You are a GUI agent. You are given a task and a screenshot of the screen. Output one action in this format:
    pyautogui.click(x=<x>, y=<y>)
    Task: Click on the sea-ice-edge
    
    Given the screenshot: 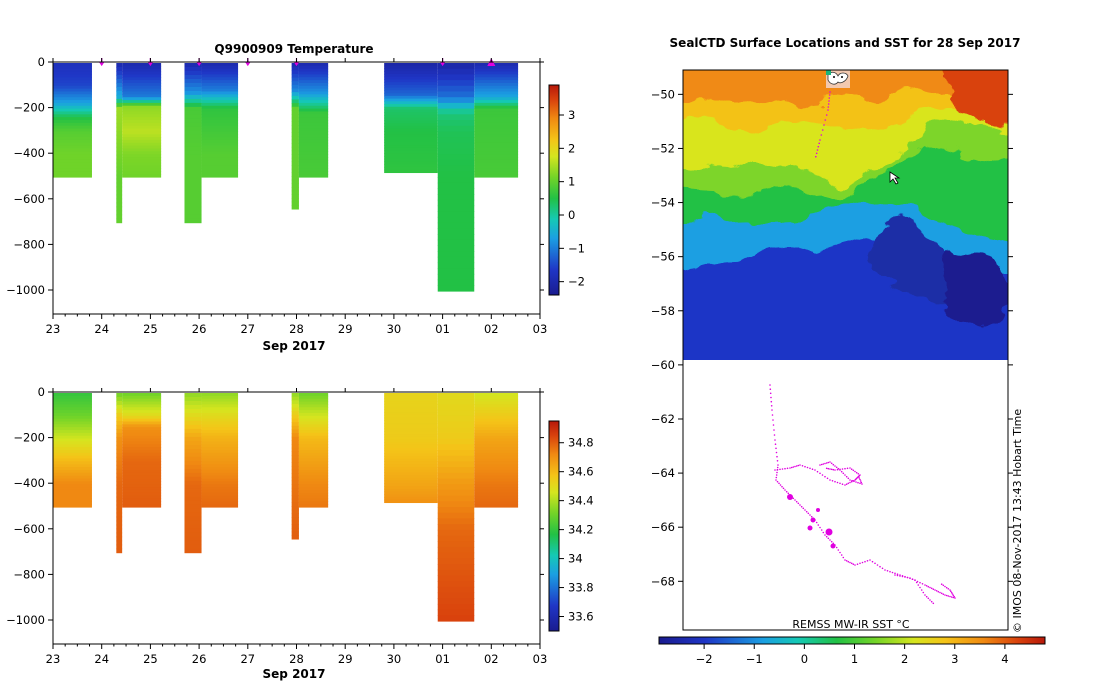 What is the action you would take?
    pyautogui.click(x=845, y=502)
    